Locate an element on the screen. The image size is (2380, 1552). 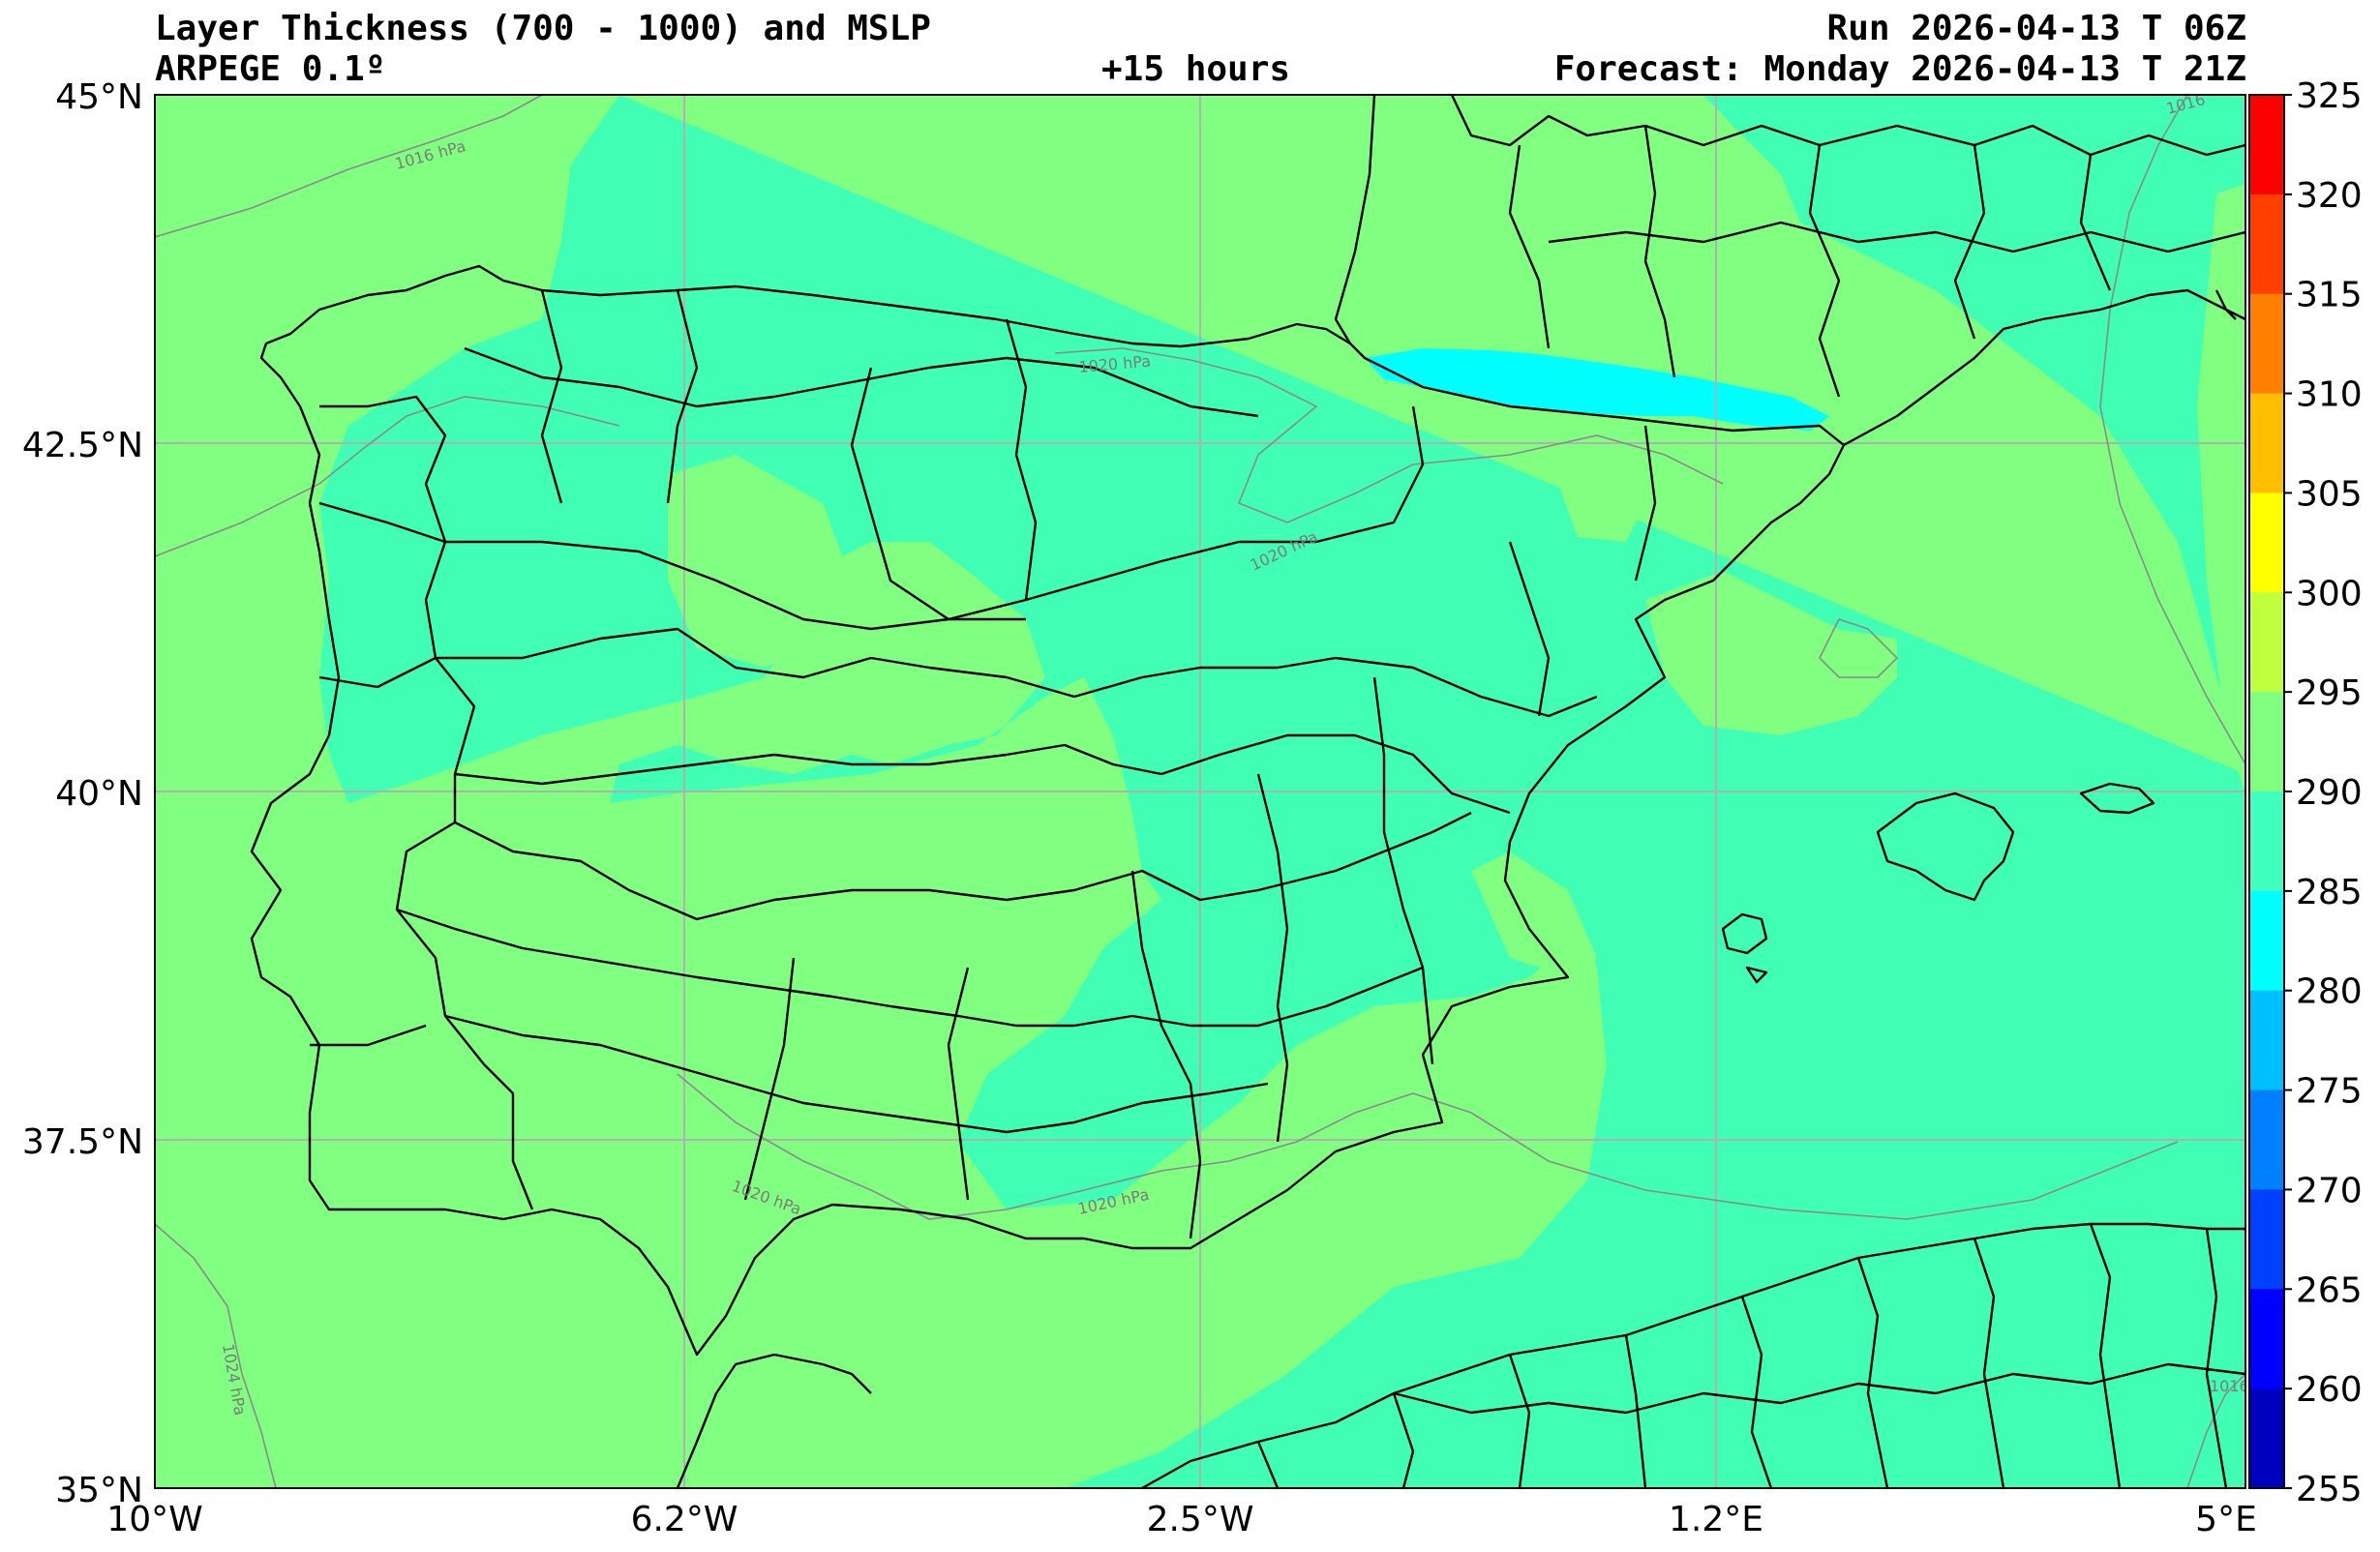
colorbar-label: 285 is located at coordinates (2330, 893).